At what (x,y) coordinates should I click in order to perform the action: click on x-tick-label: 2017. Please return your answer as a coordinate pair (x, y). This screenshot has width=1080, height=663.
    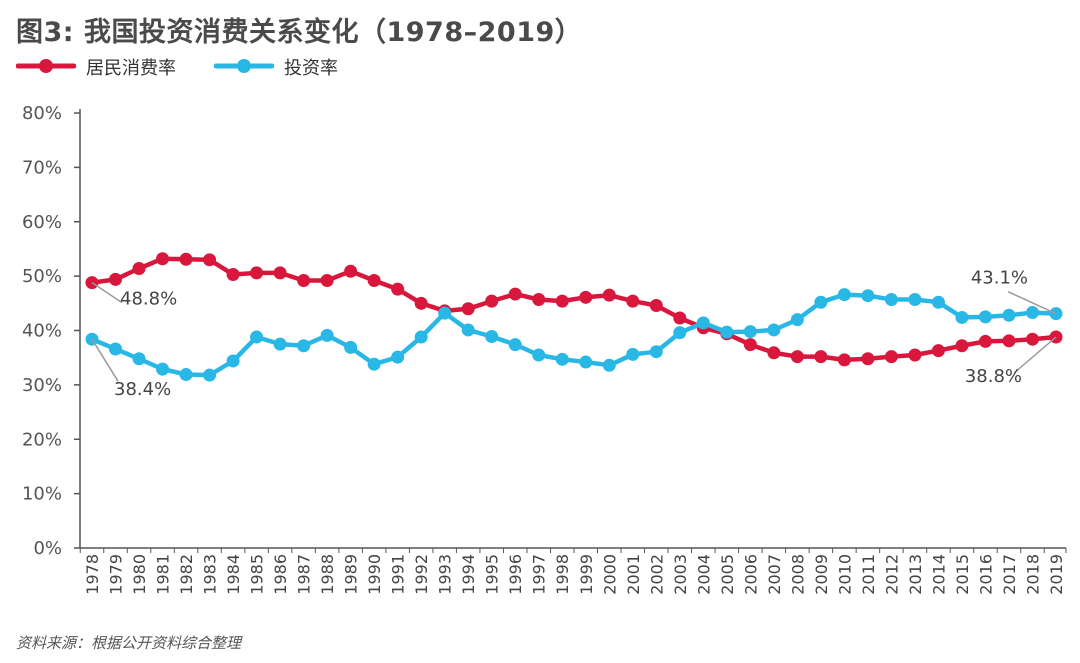
    Looking at the image, I should click on (1009, 574).